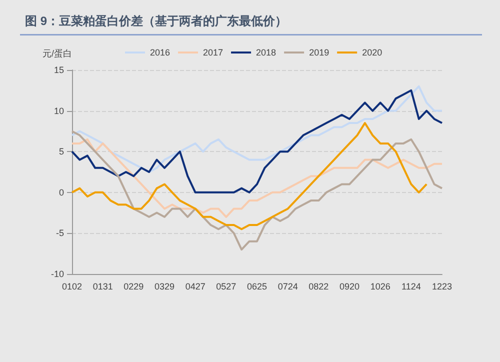 The height and width of the screenshot is (362, 500). What do you see at coordinates (60, 233) in the screenshot?
I see `y-tick-label: -5` at bounding box center [60, 233].